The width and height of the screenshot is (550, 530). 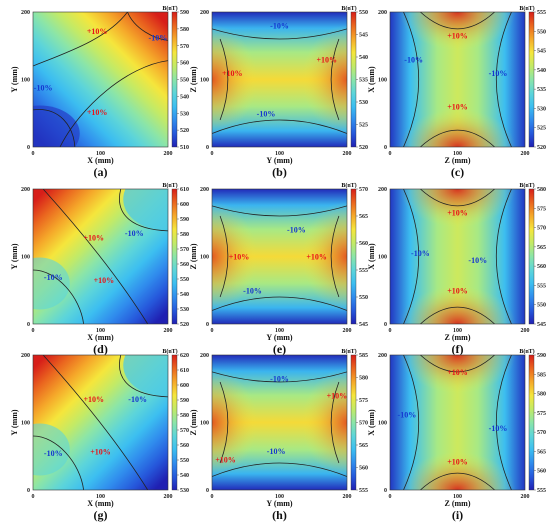 I want to click on panel-label: (f), so click(x=458, y=349).